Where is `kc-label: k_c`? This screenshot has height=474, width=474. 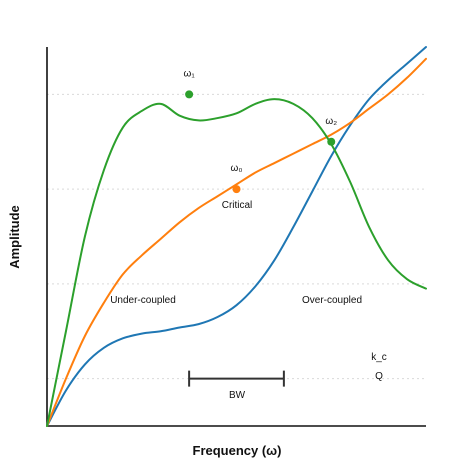
kc-label: k_c is located at coordinates (379, 357).